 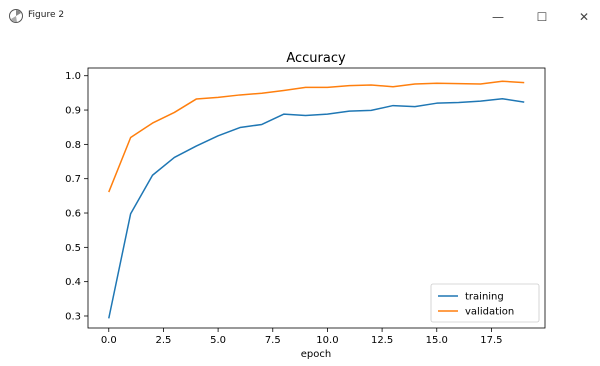 I want to click on window-titlebar: Figure 2 — ☐ ✕, so click(x=300, y=18).